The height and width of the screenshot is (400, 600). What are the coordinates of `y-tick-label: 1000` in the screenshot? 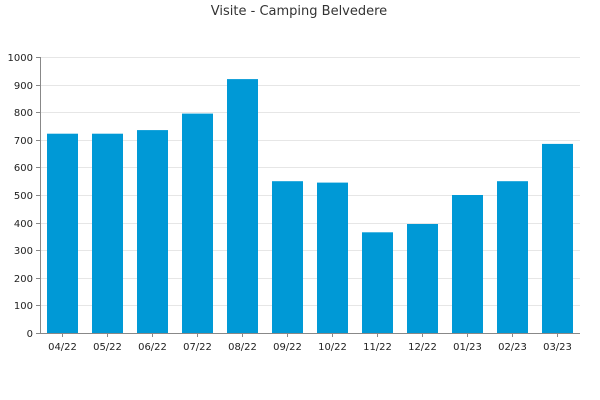 It's located at (20, 58).